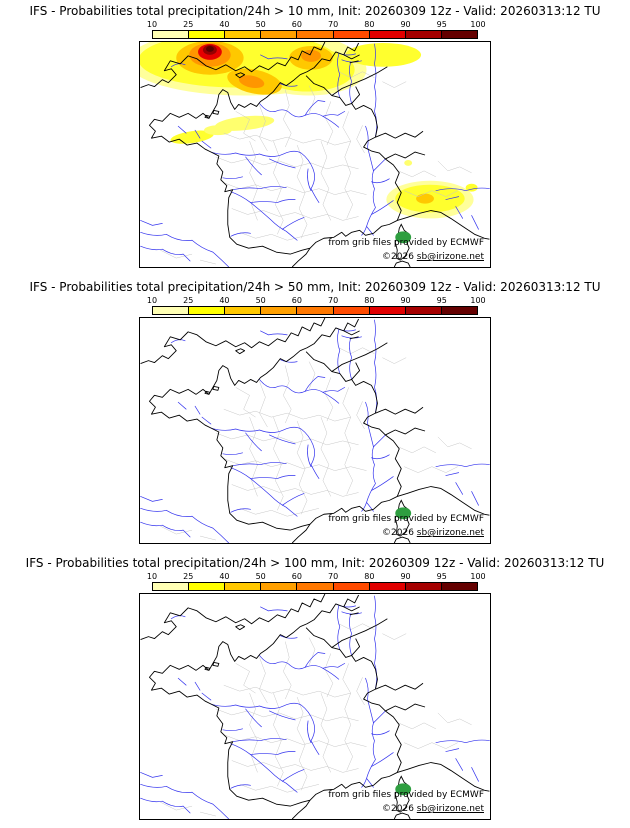  What do you see at coordinates (309, 130) in the screenshot?
I see `precipitation-overlay` at bounding box center [309, 130].